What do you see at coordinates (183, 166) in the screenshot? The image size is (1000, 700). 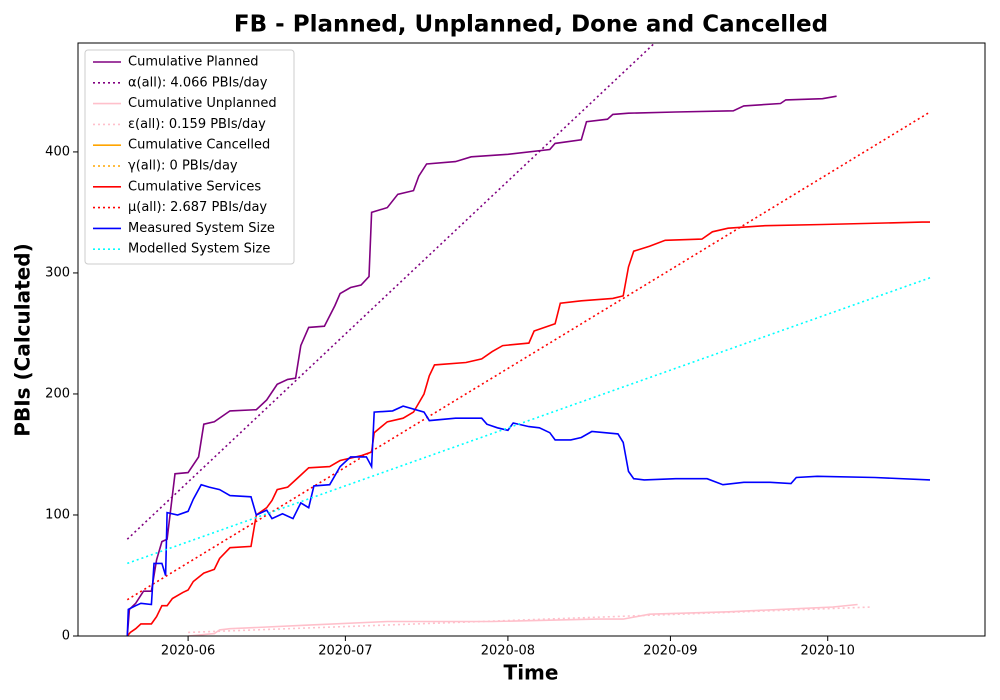 I see `legend-label: γ(all): 0 PBIs/day` at bounding box center [183, 166].